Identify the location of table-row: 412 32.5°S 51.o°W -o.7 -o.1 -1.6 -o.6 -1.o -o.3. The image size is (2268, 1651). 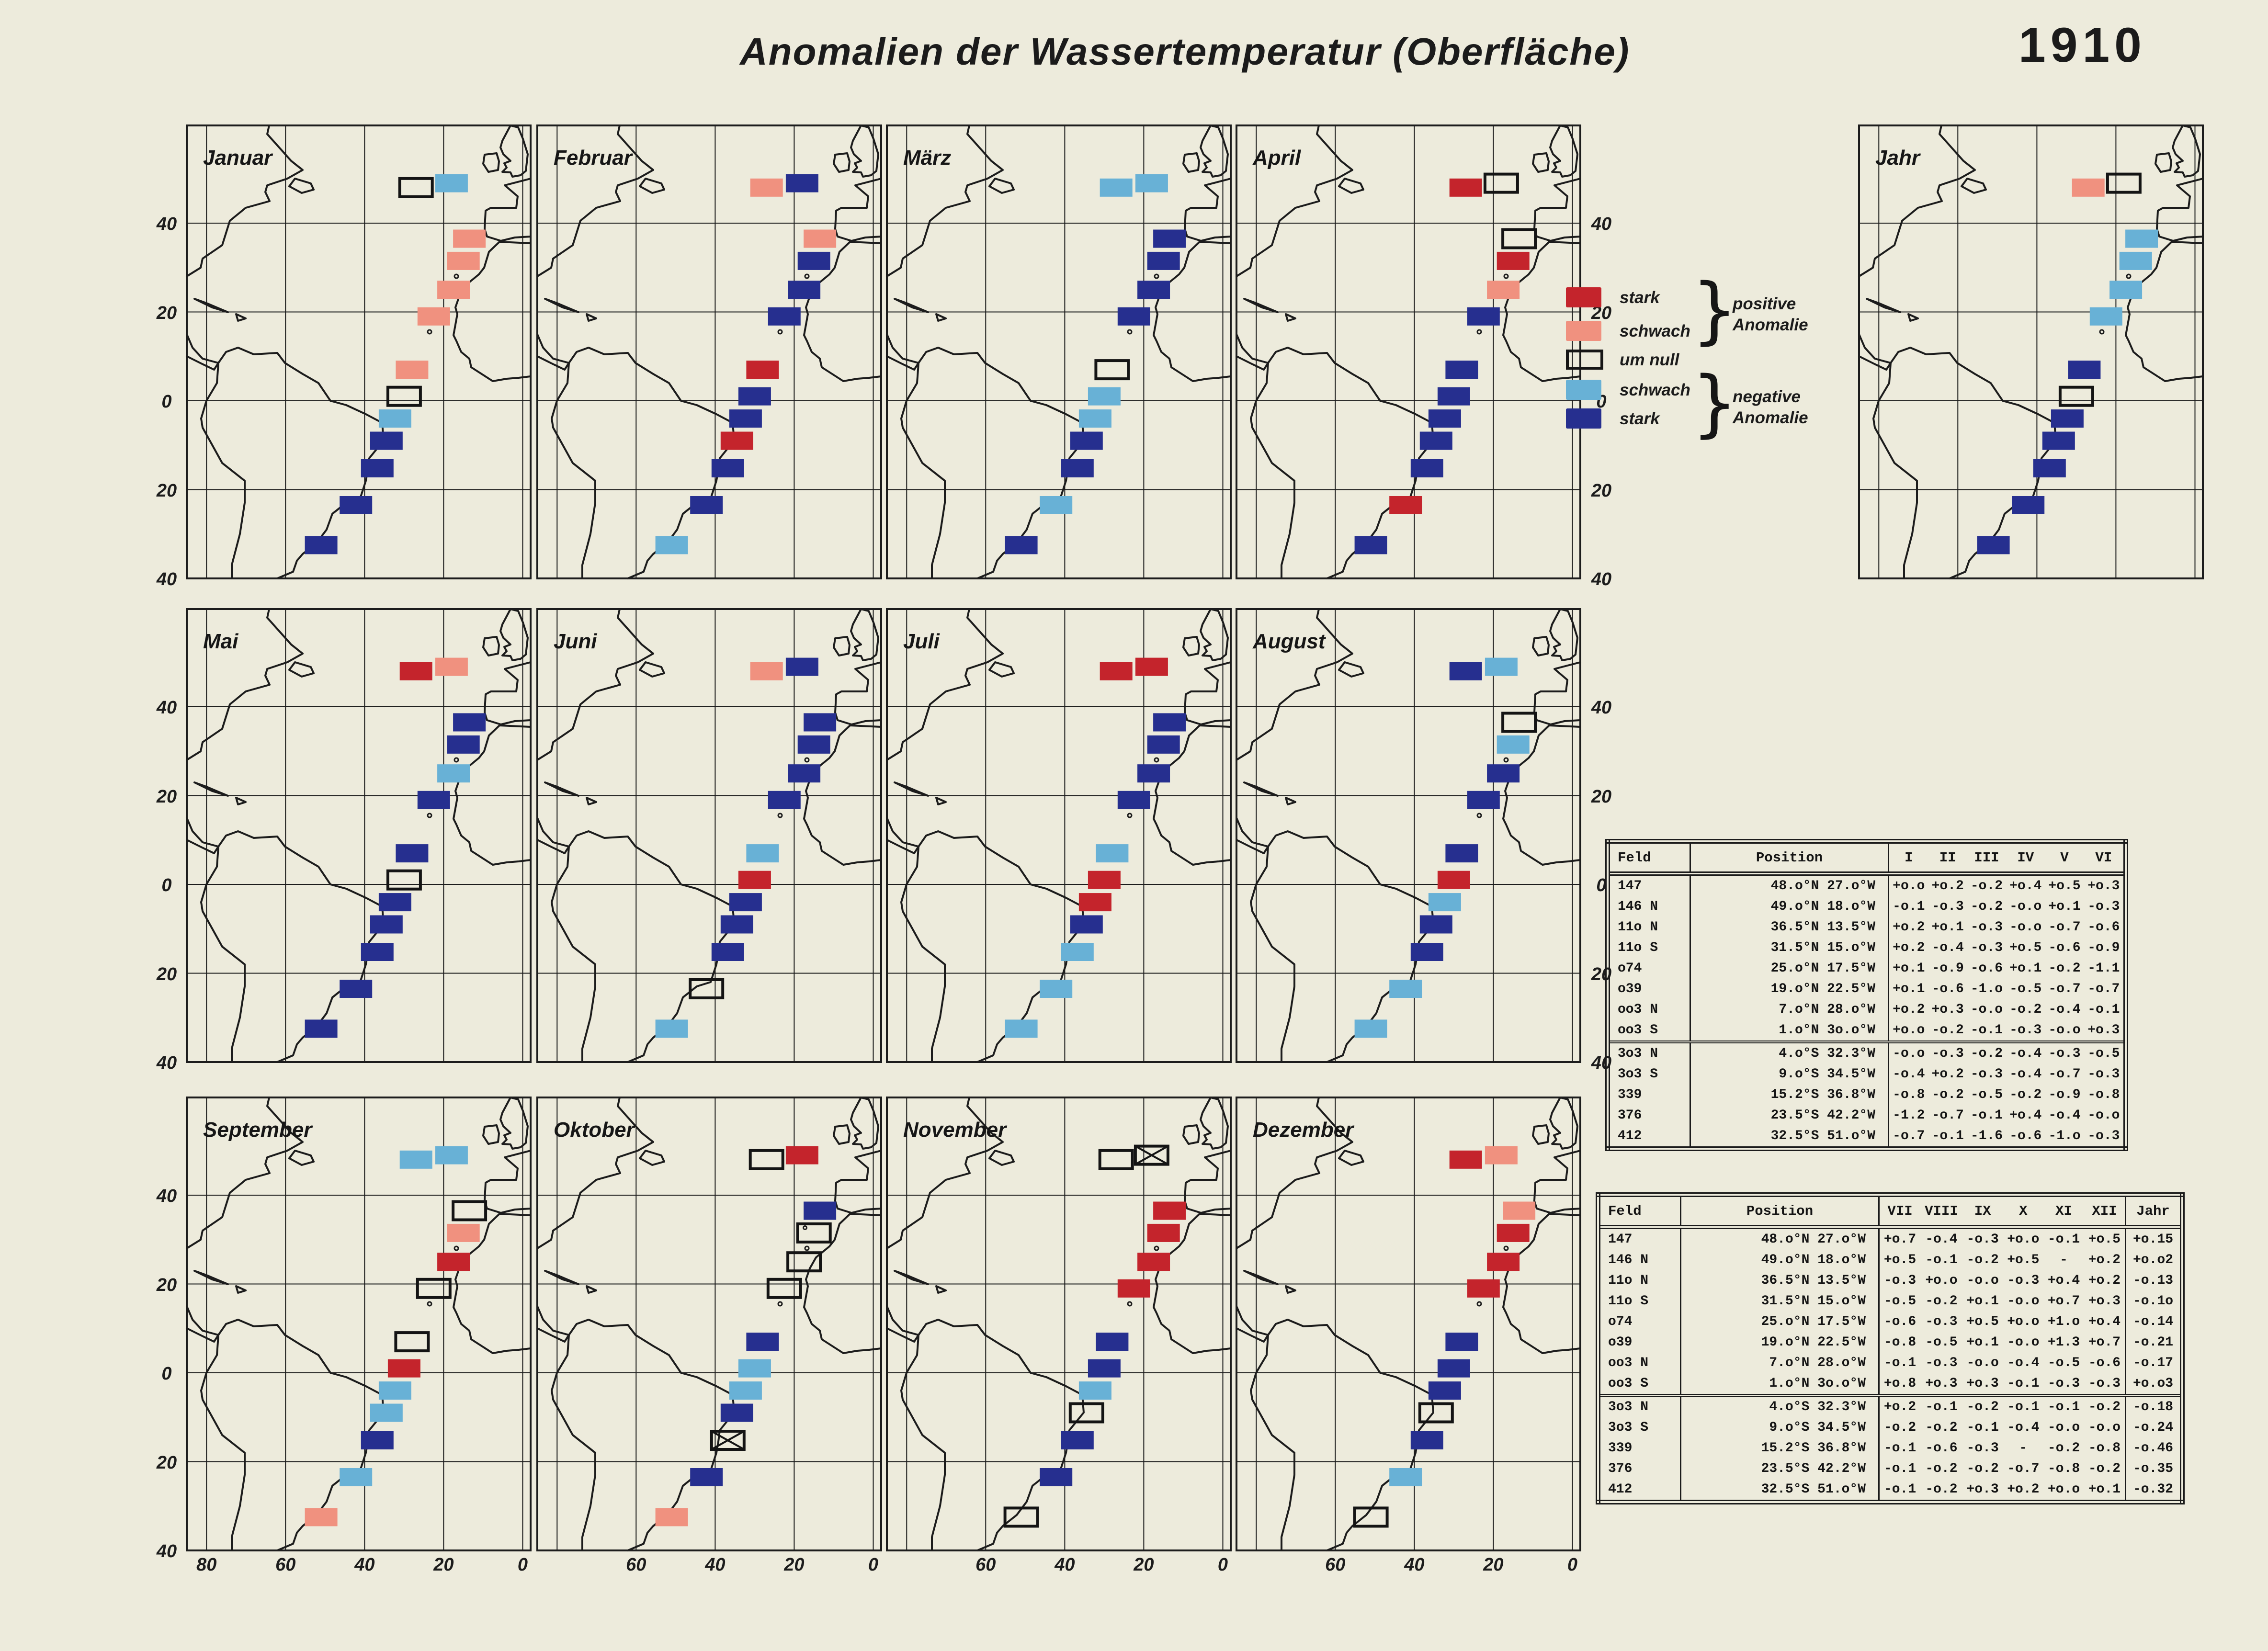
(1867, 1137).